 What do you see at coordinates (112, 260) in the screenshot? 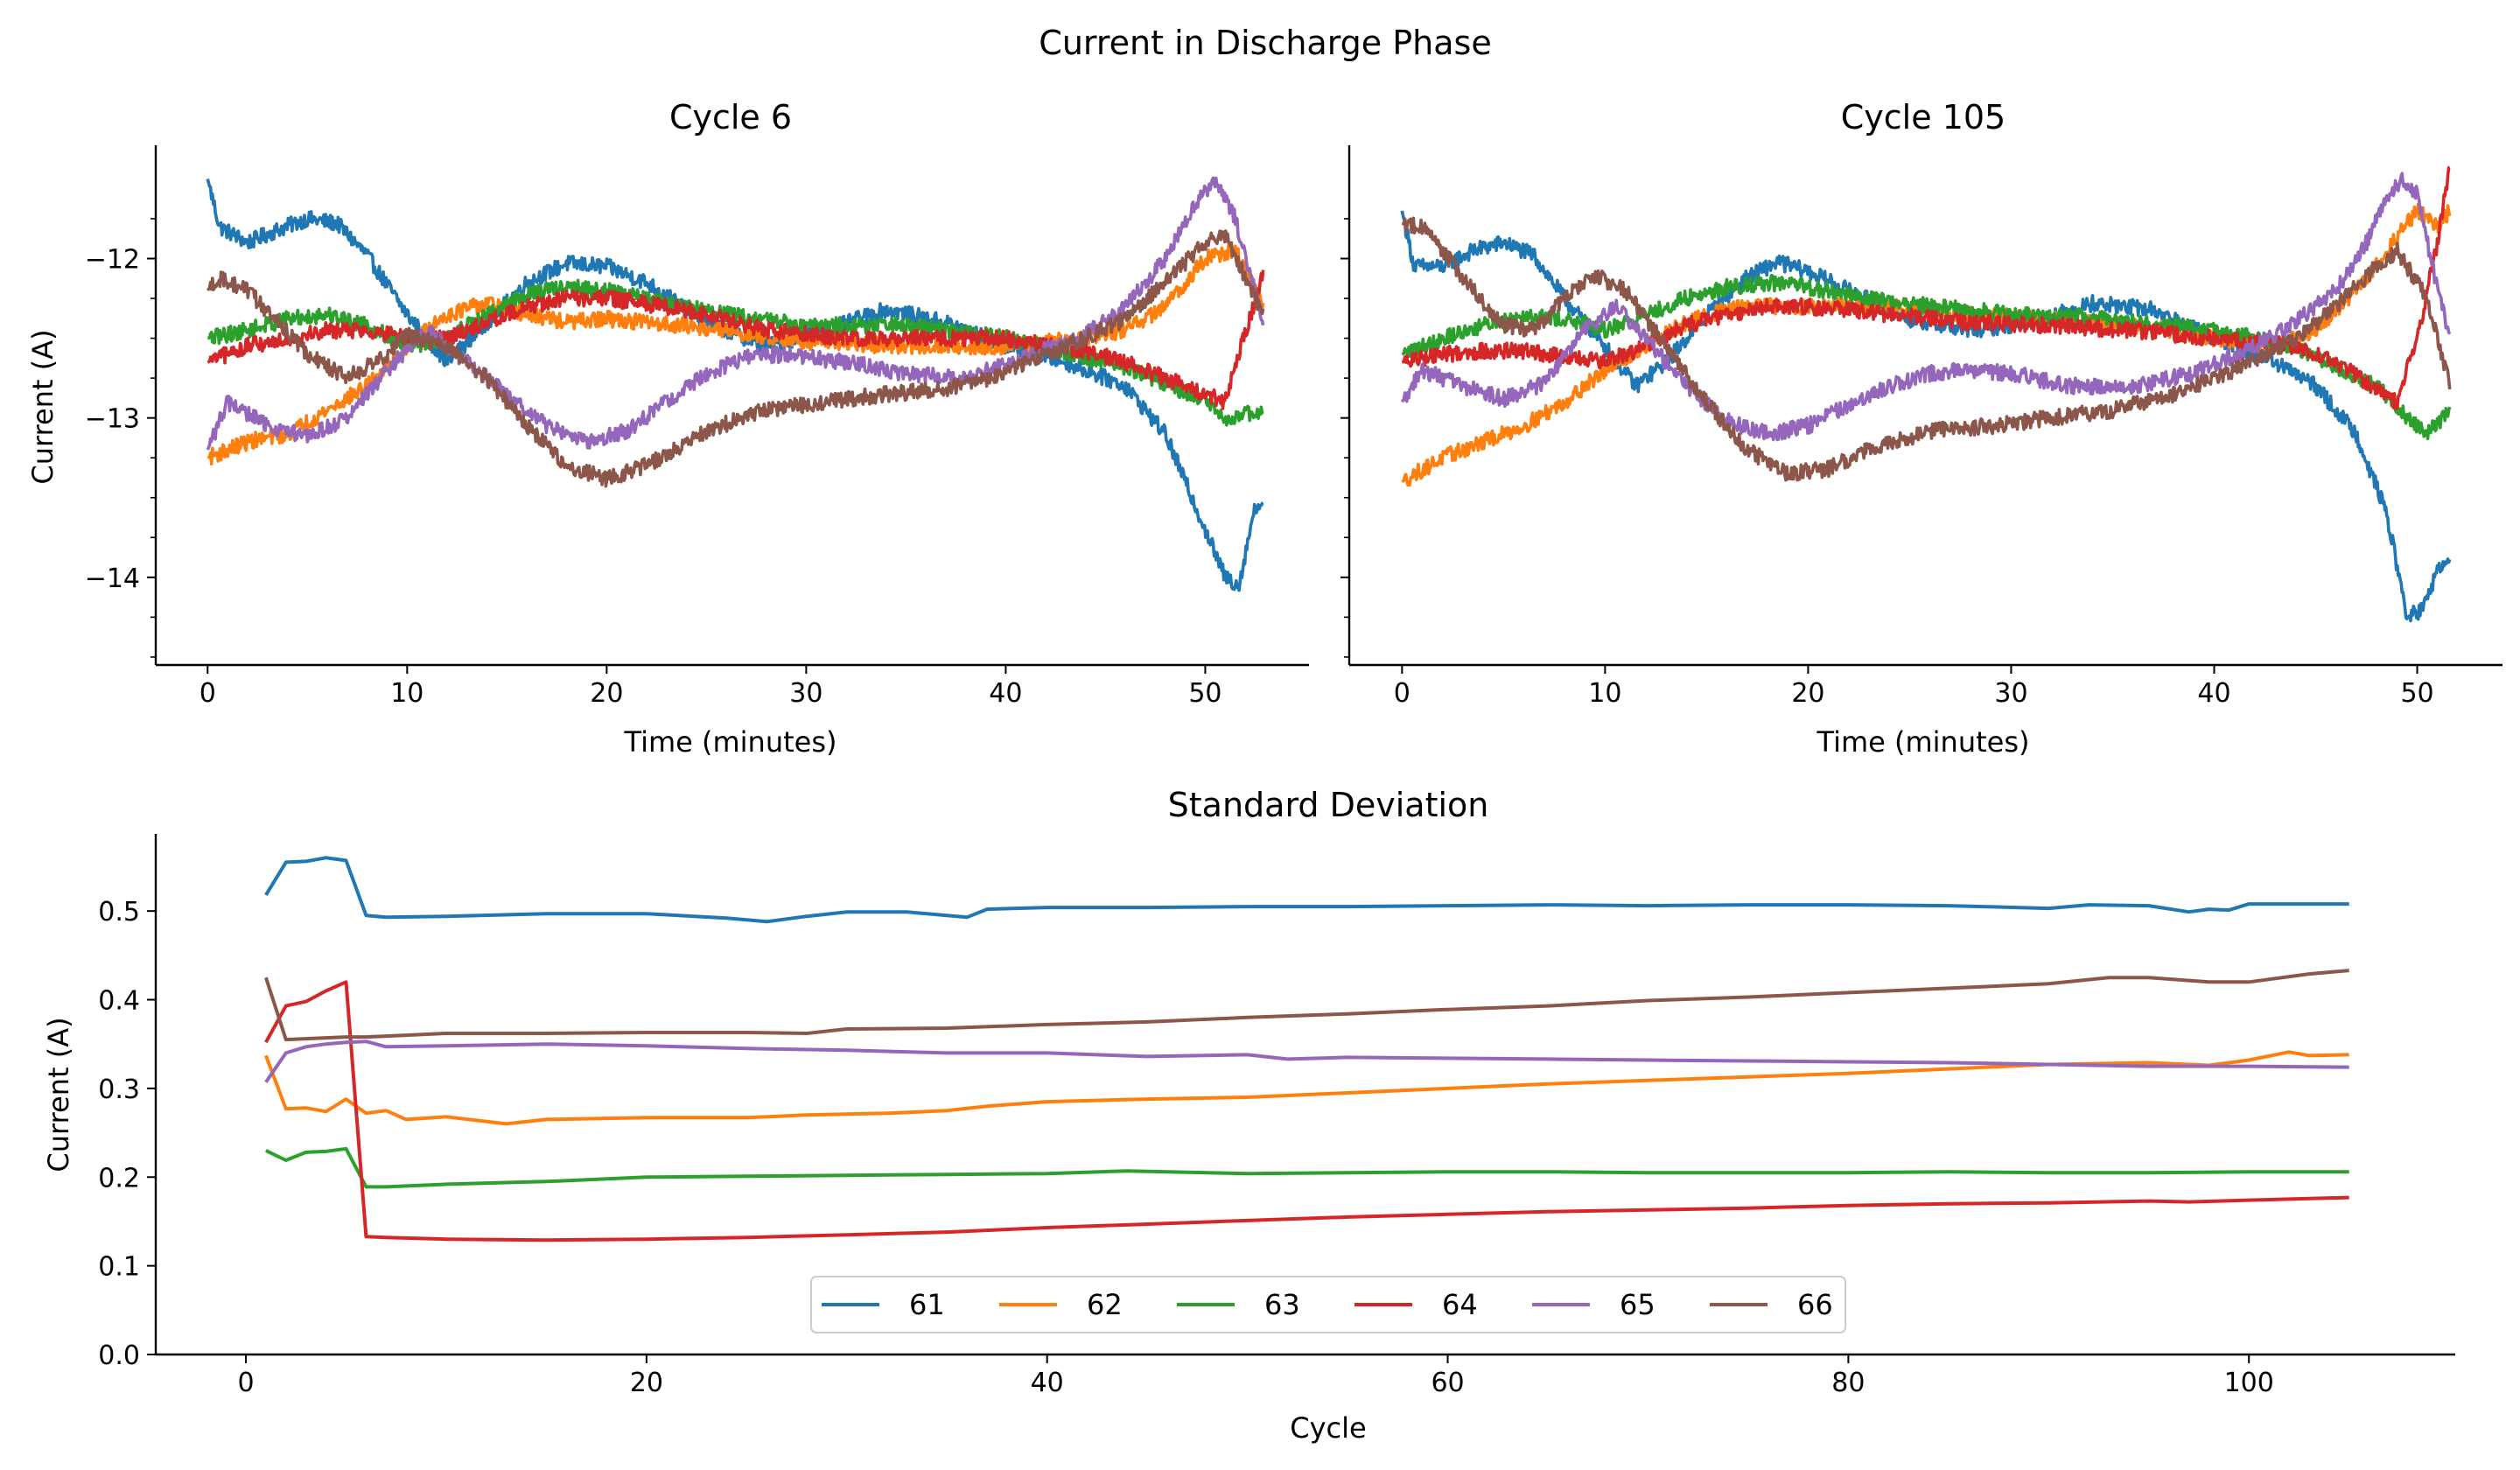
I see `y-tick-label: −12` at bounding box center [112, 260].